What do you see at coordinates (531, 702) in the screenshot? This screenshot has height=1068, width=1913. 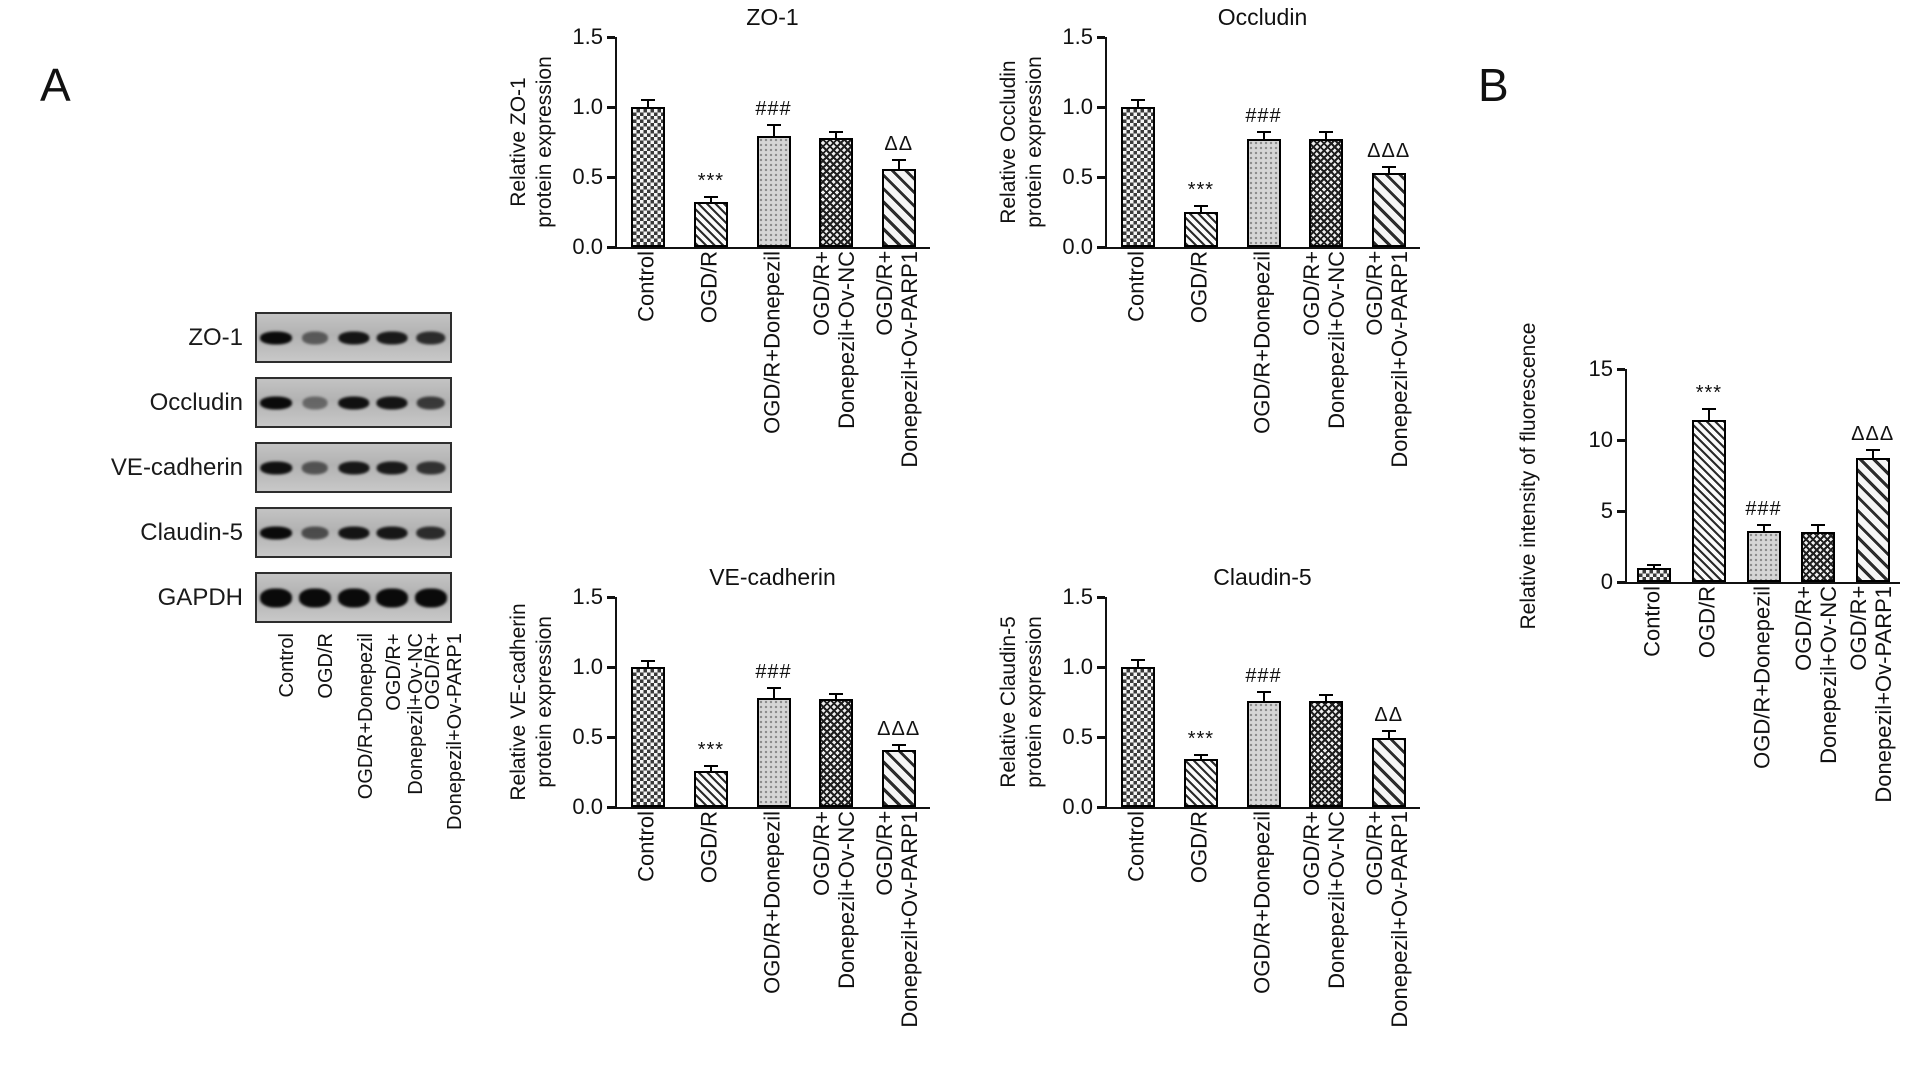 I see `y-axis-label: Relative VE-cadherin protein expression` at bounding box center [531, 702].